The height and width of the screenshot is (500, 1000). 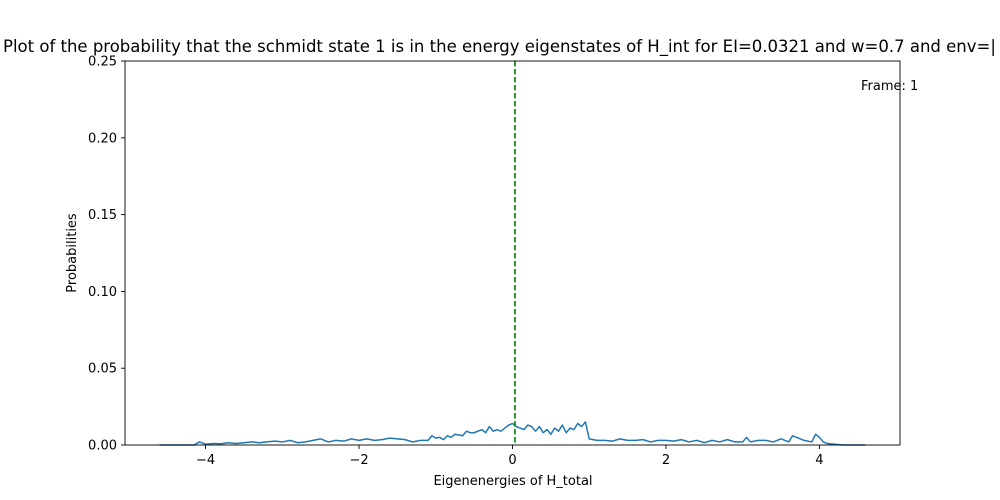 I want to click on x-tick-label-0: −4, so click(x=205, y=460).